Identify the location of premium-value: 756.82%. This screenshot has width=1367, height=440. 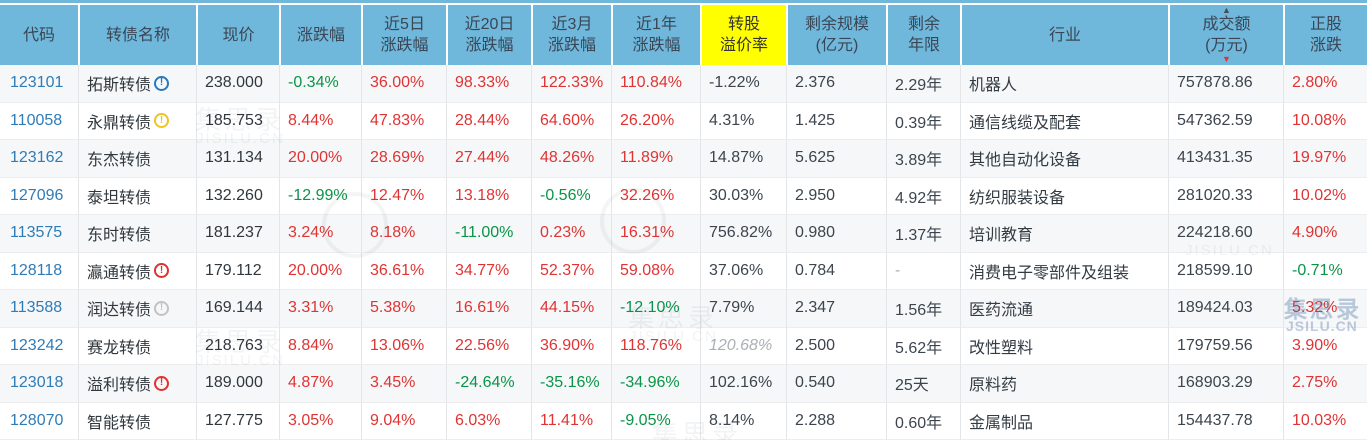
(741, 233).